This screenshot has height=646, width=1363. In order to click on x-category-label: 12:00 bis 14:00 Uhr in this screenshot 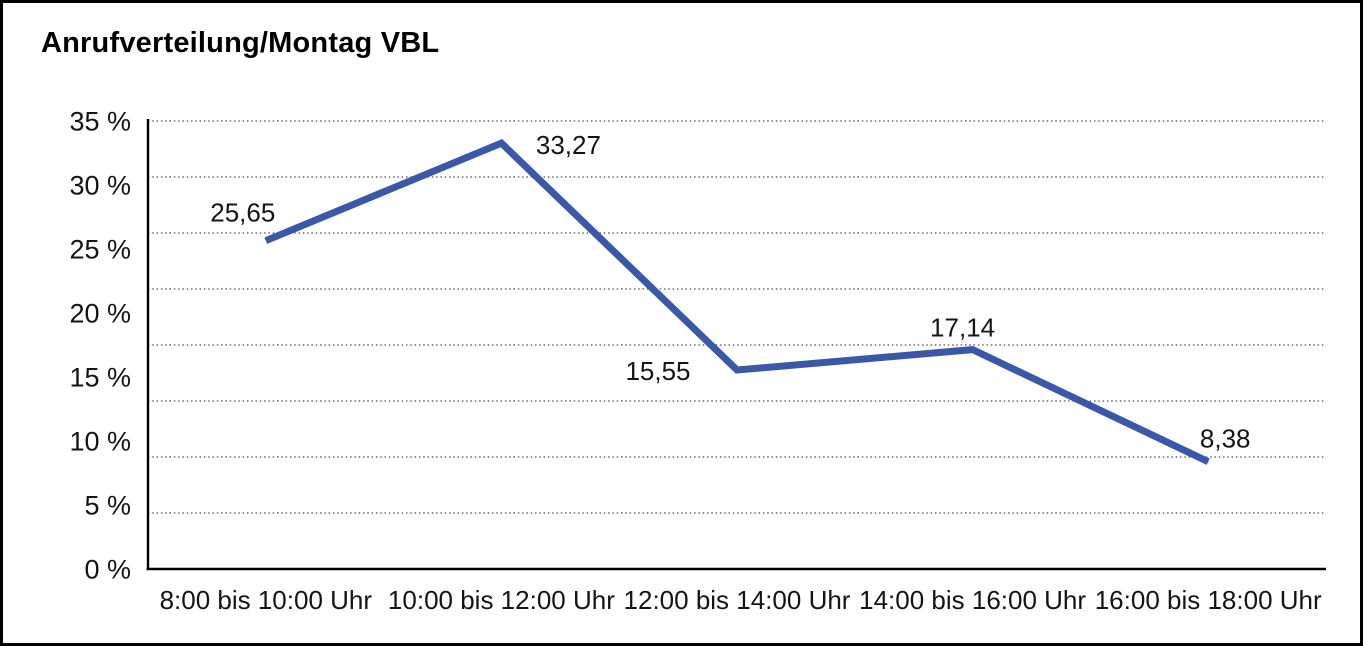, I will do `click(737, 600)`.